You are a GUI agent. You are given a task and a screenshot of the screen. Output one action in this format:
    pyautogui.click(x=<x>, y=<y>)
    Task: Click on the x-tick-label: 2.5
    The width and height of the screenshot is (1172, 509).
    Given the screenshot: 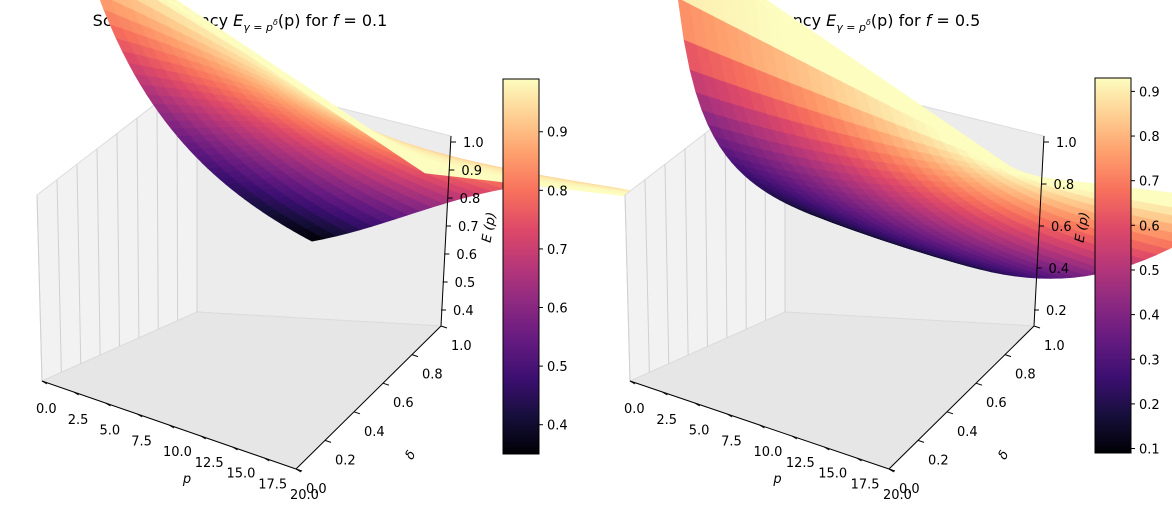 What is the action you would take?
    pyautogui.click(x=78, y=420)
    